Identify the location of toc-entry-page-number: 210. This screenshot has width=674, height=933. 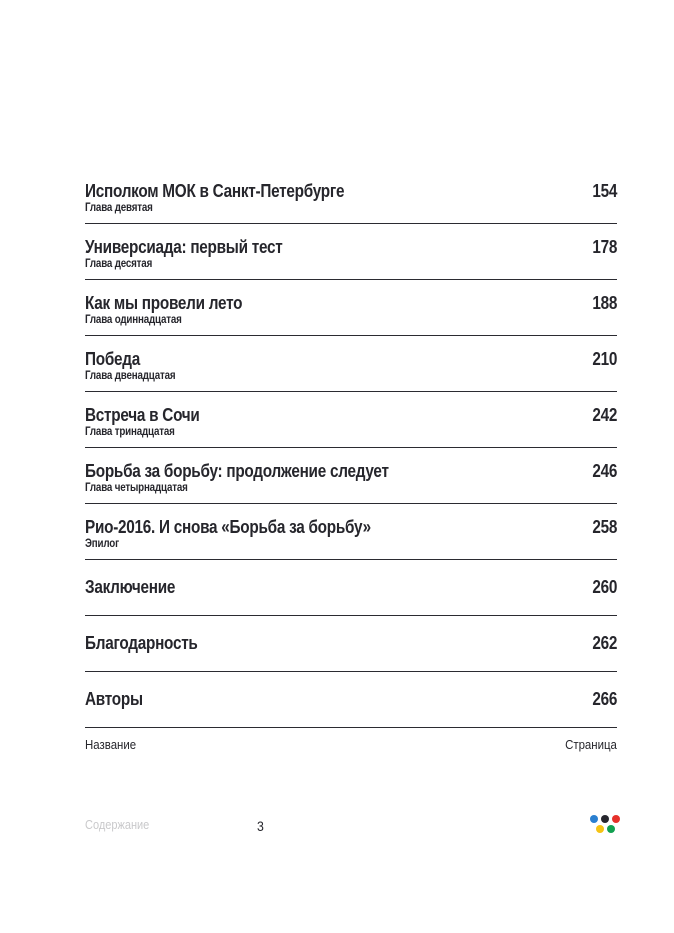
(604, 359).